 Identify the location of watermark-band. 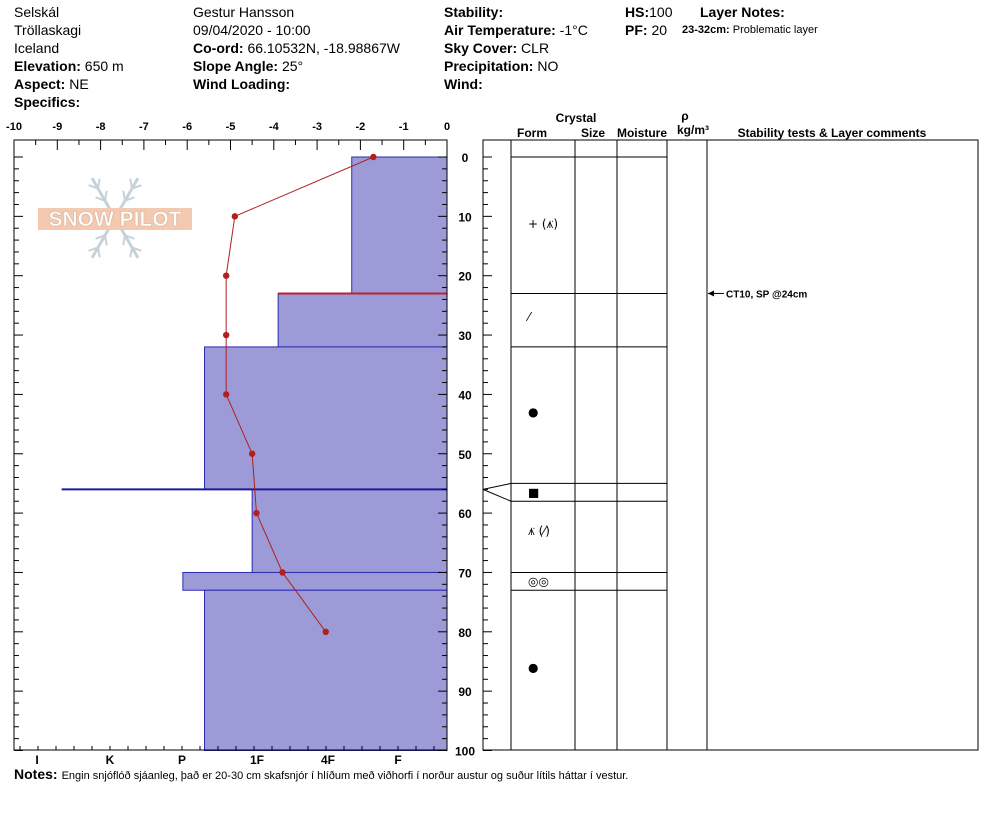
(115, 219).